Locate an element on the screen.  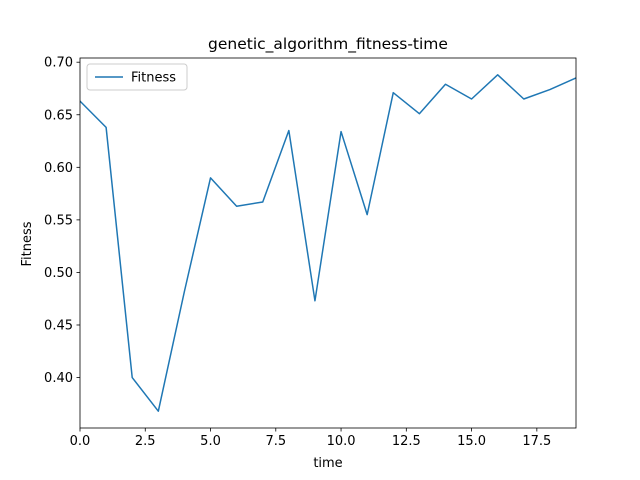
x-tick-label: 2.5 is located at coordinates (145, 441).